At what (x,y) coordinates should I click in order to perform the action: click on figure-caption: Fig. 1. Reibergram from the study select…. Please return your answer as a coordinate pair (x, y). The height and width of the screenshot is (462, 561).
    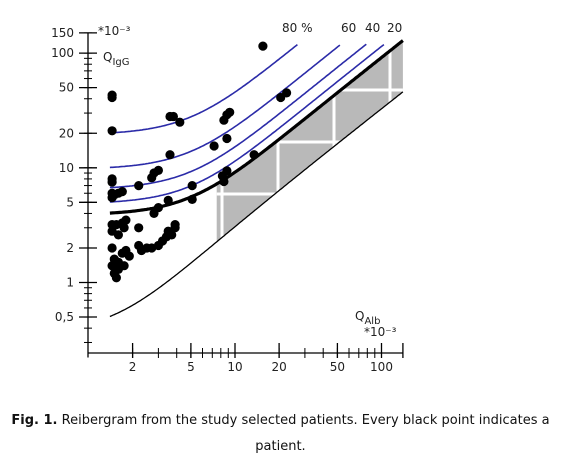
    Looking at the image, I should click on (280, 434).